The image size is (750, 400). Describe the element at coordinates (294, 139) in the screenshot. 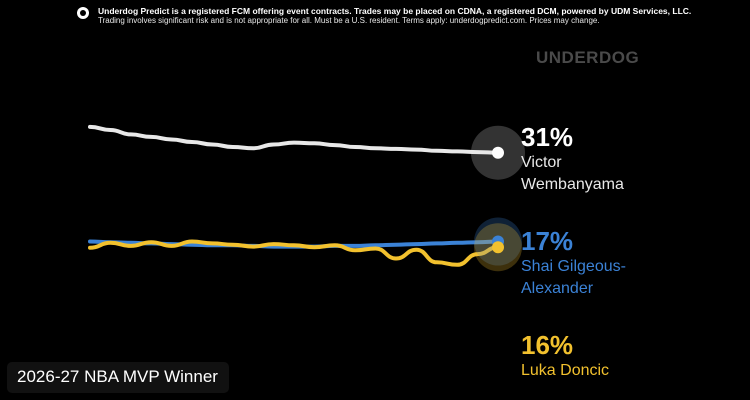

I see `series-line-wembanyama` at that location.